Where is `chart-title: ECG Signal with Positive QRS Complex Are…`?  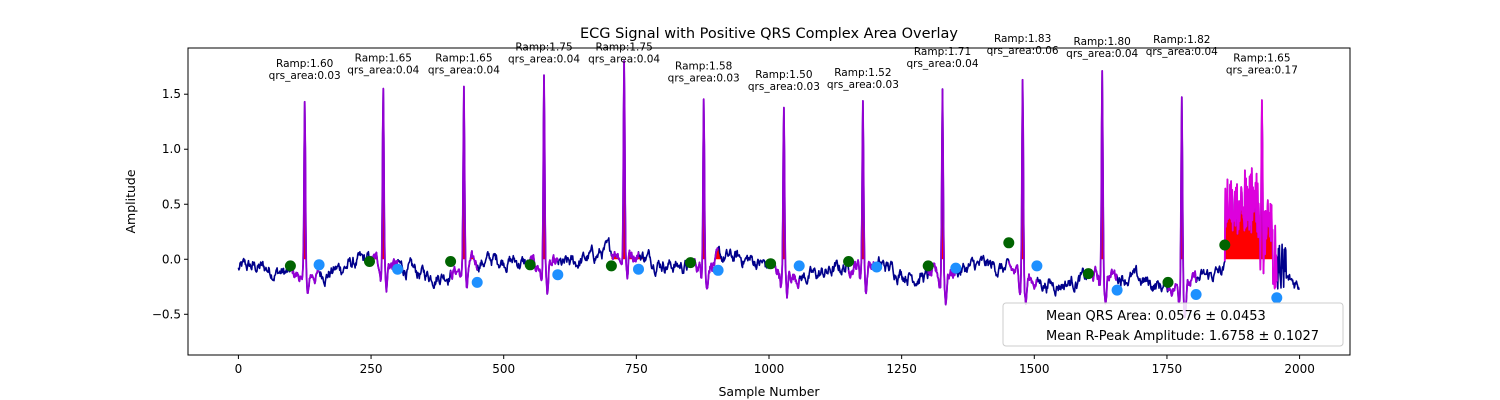
chart-title: ECG Signal with Positive QRS Complex Are… is located at coordinates (769, 34).